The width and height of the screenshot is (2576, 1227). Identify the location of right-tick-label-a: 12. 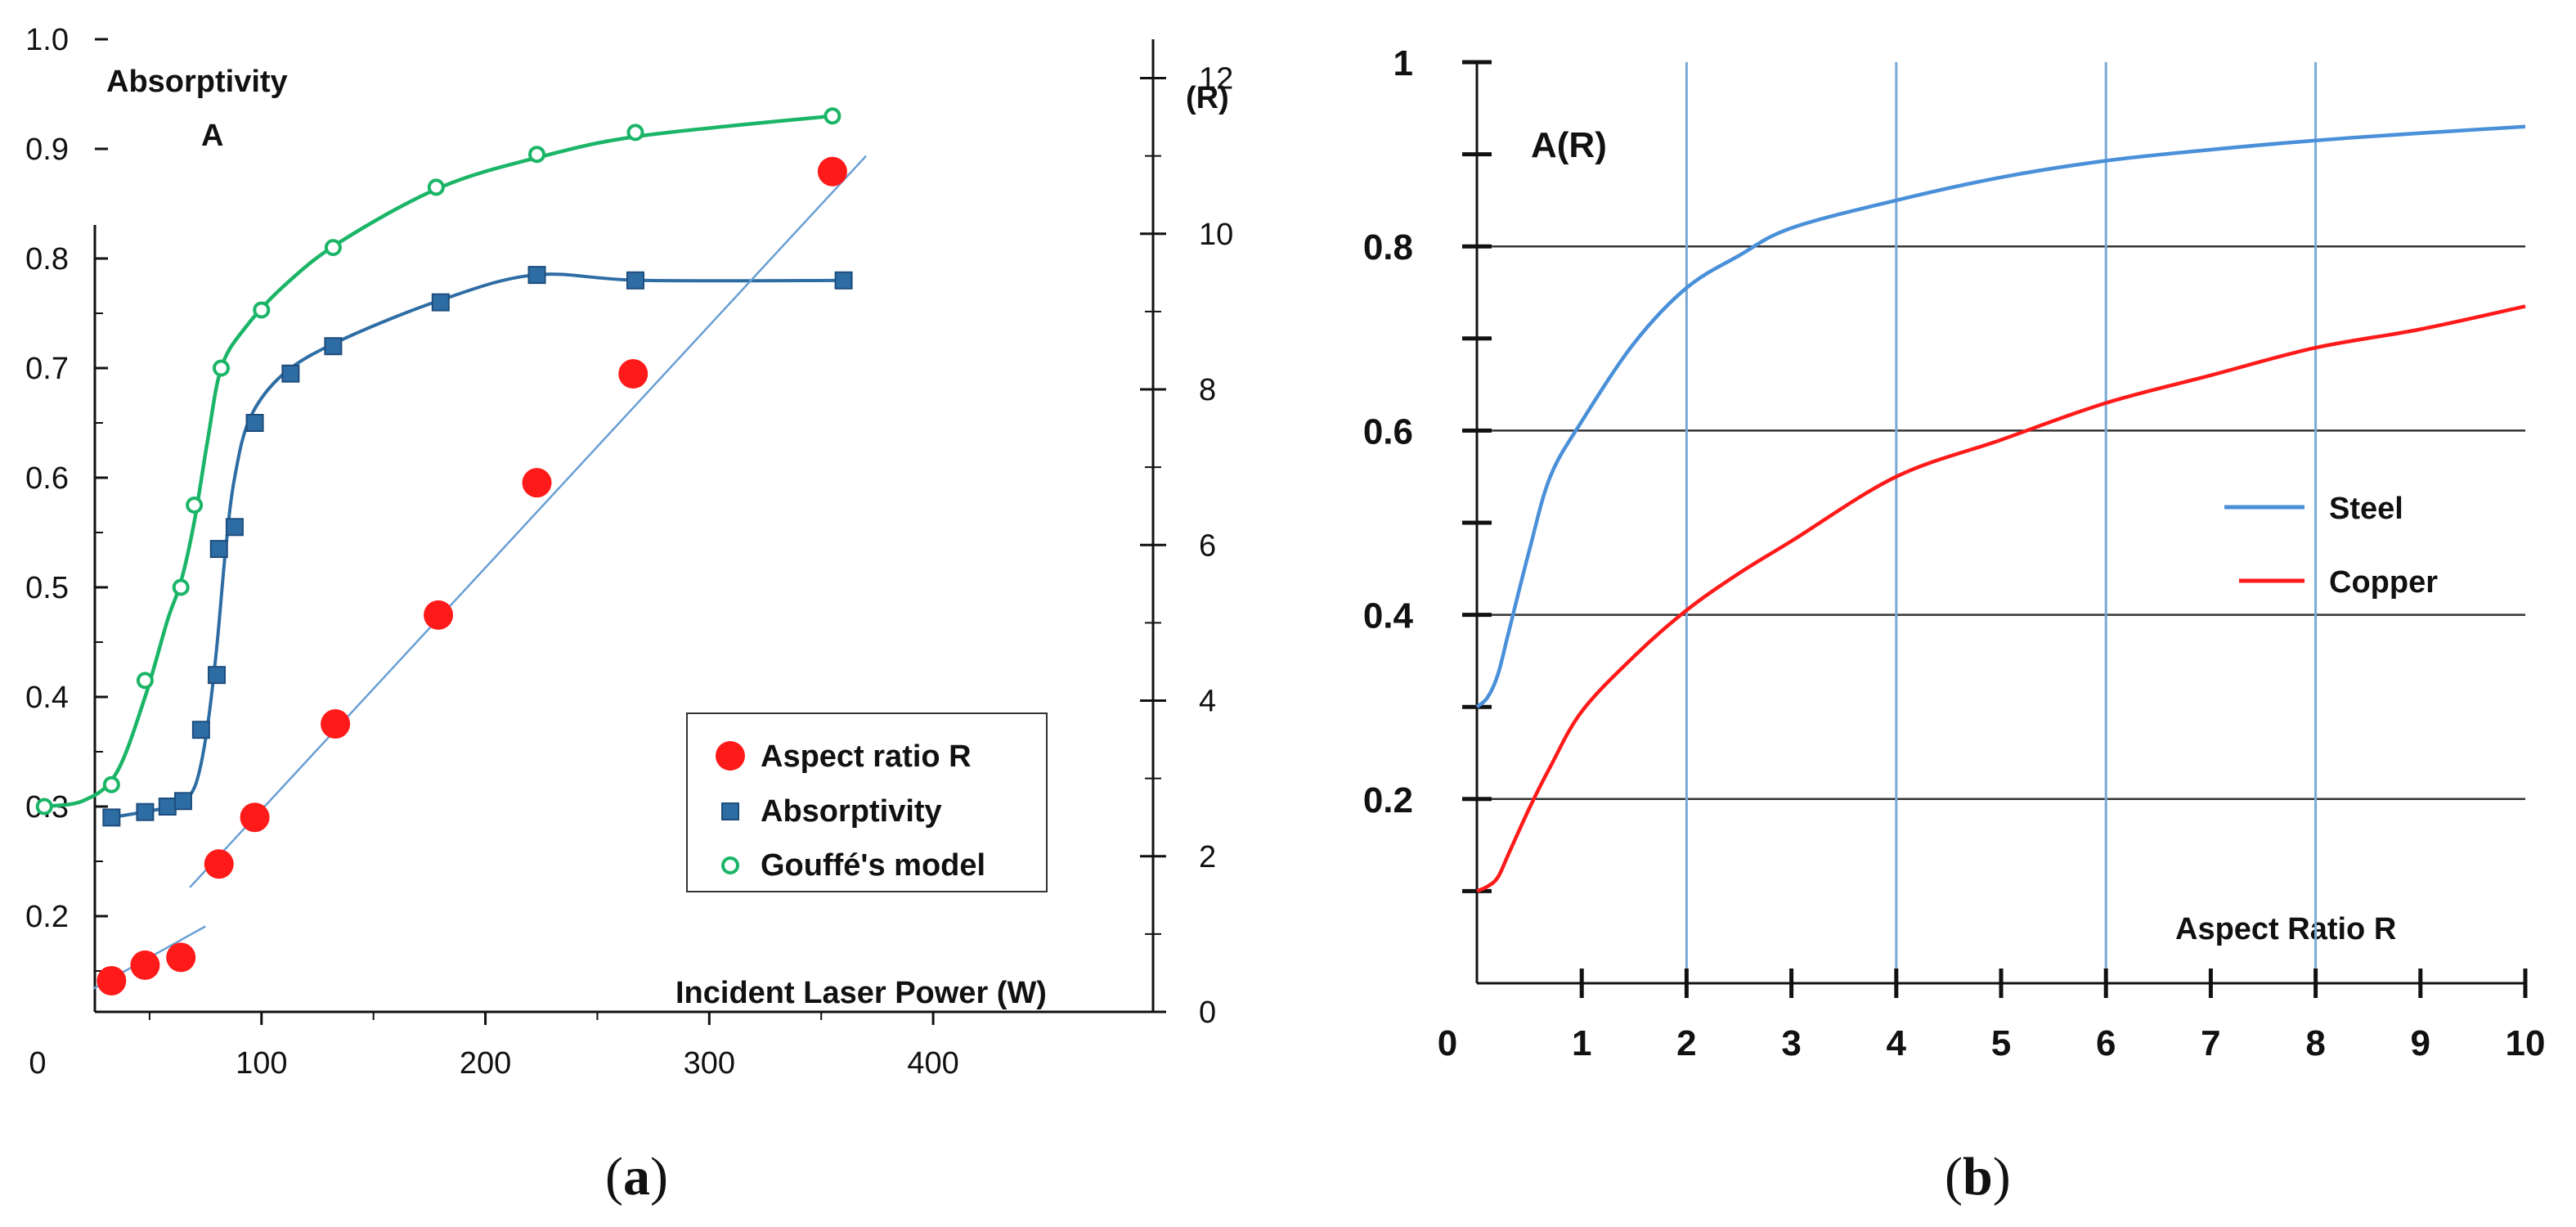
(1216, 79).